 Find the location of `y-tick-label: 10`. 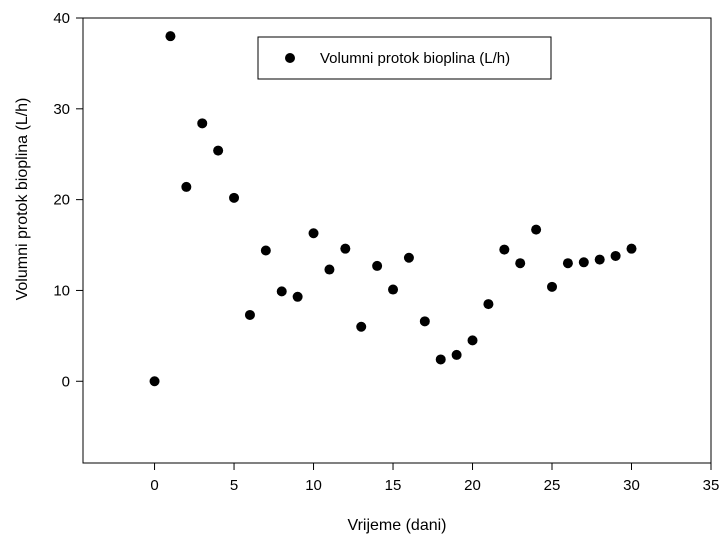

y-tick-label: 10 is located at coordinates (61, 290).